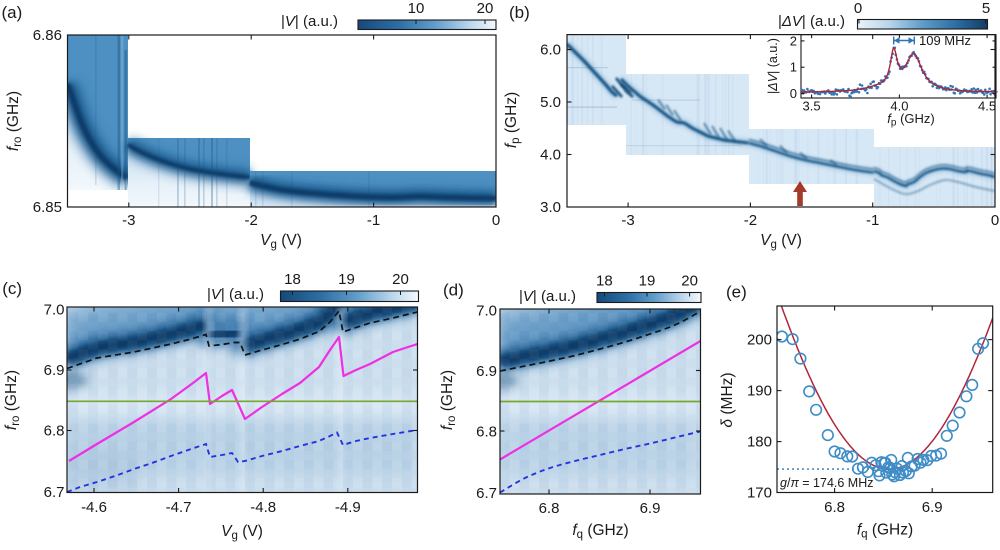 The image size is (1000, 550). I want to click on svg-text: 6.85, so click(47, 207).